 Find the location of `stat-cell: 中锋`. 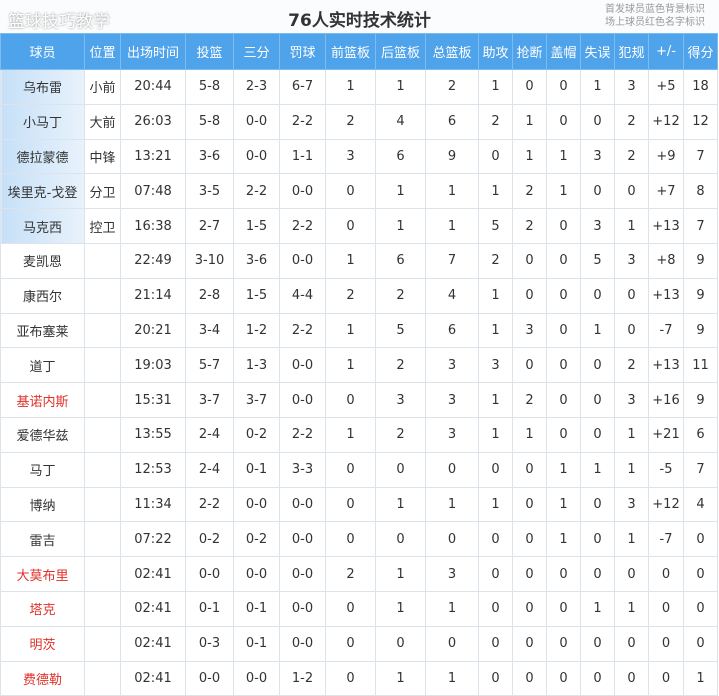

stat-cell: 中锋 is located at coordinates (102, 156).